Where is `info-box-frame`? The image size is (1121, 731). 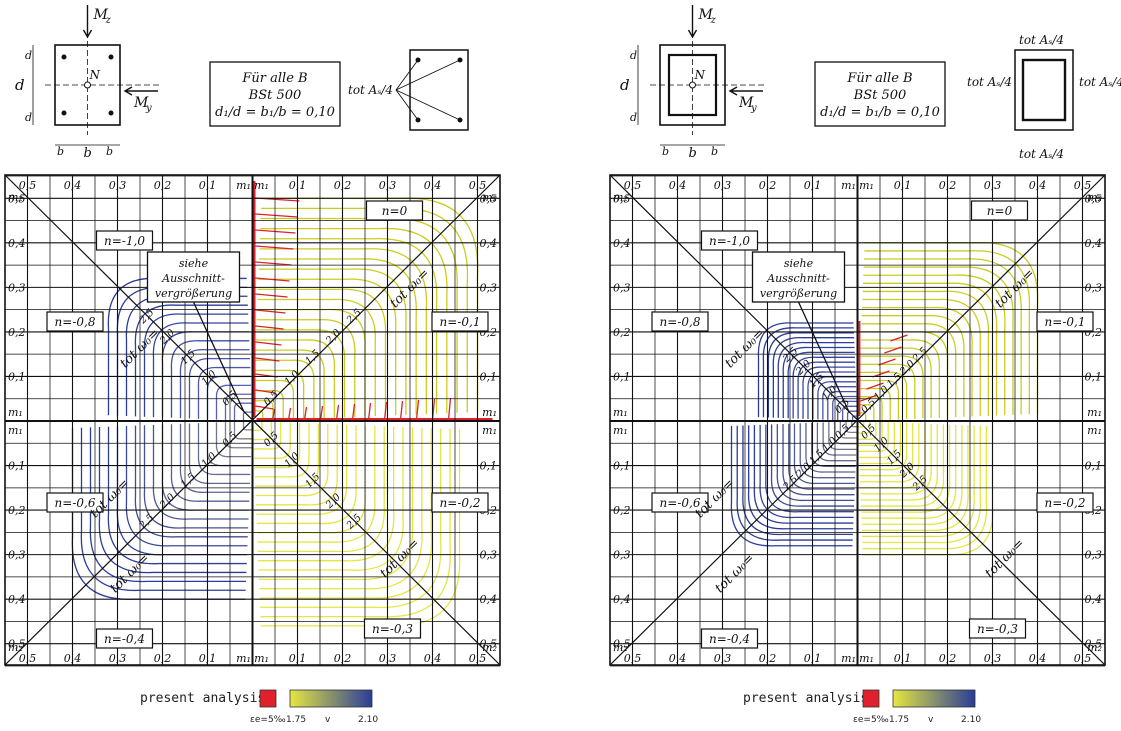 info-box-frame is located at coordinates (880, 94).